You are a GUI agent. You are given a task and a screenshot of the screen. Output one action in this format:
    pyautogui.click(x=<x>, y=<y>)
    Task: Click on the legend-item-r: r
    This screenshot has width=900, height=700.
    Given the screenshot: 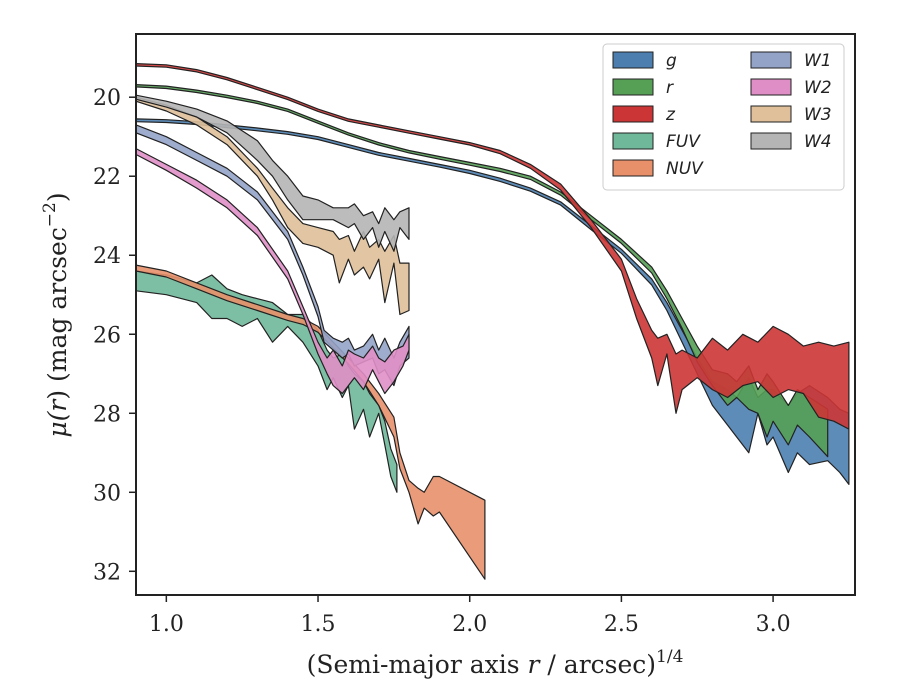 What is the action you would take?
    pyautogui.click(x=643, y=88)
    